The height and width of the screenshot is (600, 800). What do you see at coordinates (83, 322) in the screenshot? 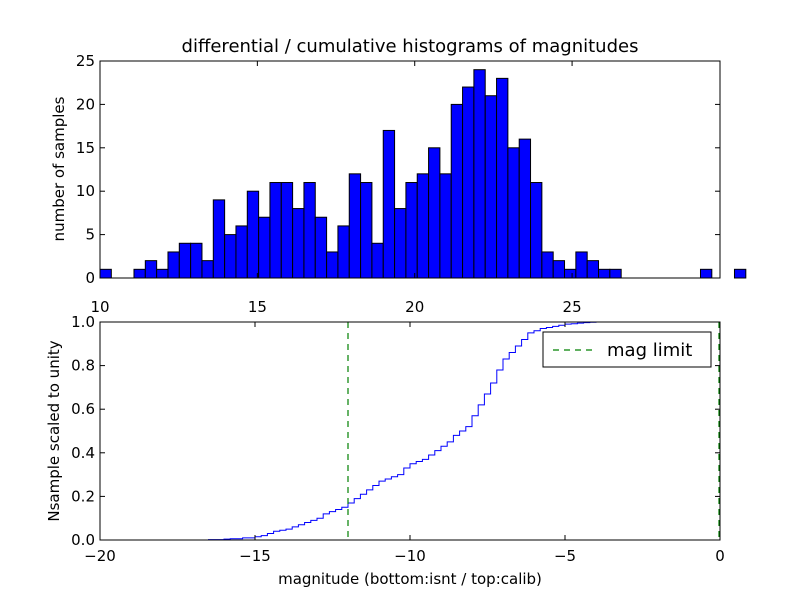
I see `bottom-y-tick-label: 1.0` at bounding box center [83, 322].